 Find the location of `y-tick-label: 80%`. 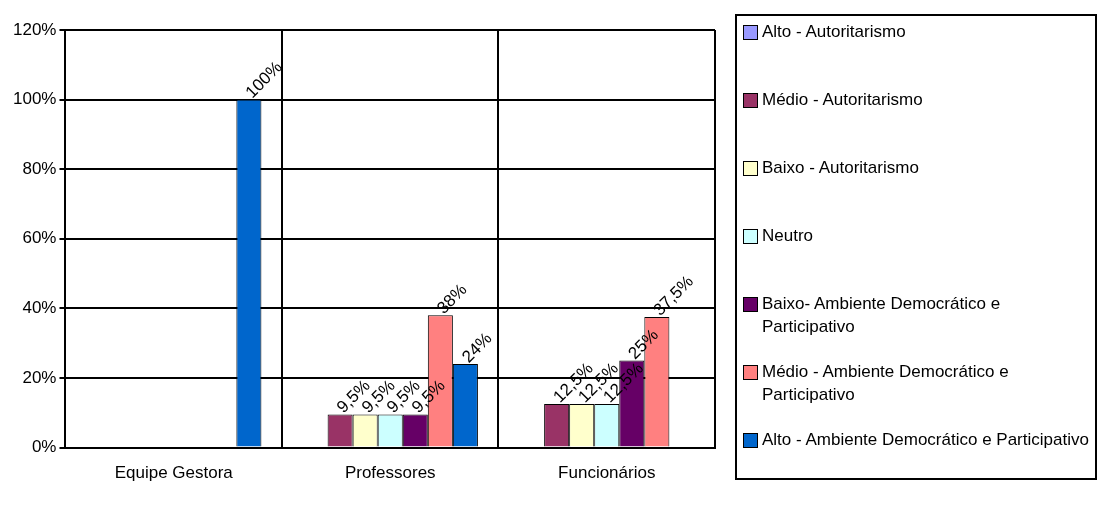

y-tick-label: 80% is located at coordinates (39, 168).